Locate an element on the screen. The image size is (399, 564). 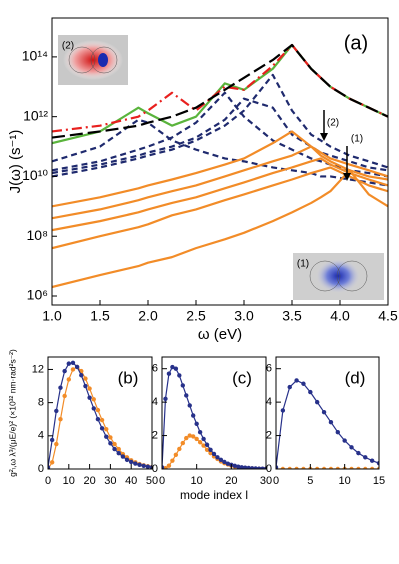
x-tick-label: 2.5 is located at coordinates (196, 316).